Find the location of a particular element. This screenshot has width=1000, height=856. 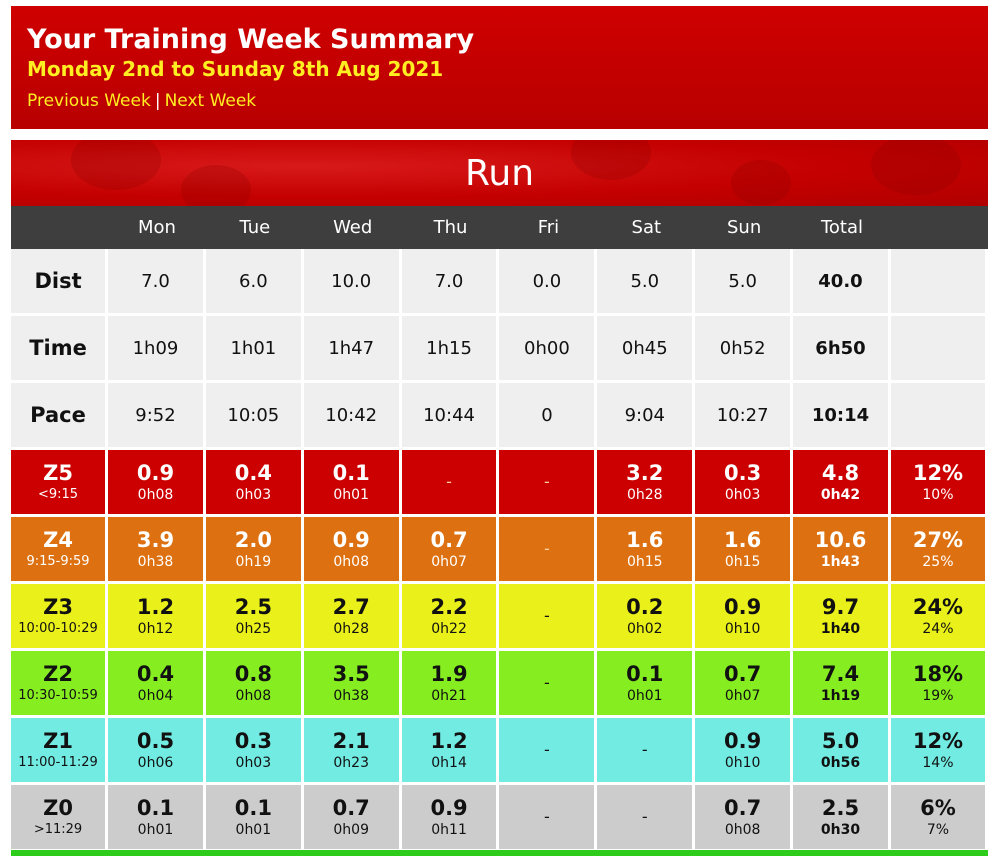

zone-distance-percent: 6% is located at coordinates (938, 807).